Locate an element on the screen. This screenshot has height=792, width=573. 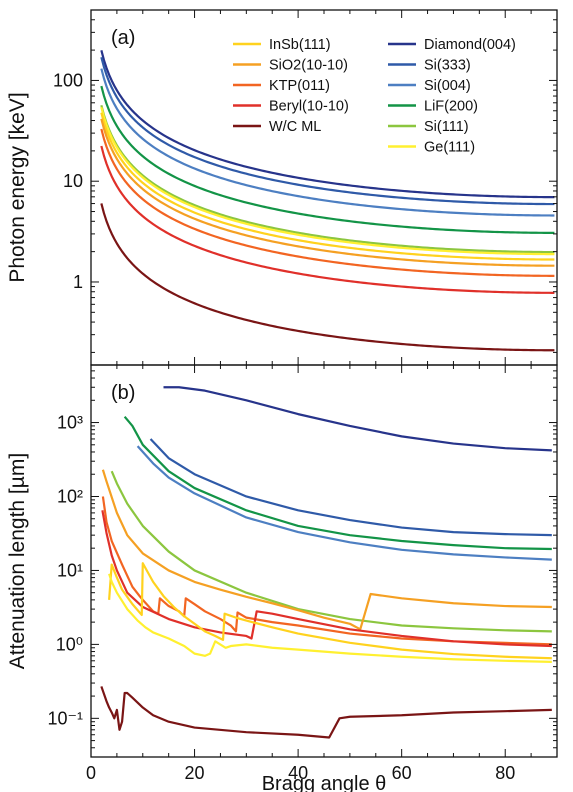
legend-label-si-004: Si(004) is located at coordinates (447, 86).